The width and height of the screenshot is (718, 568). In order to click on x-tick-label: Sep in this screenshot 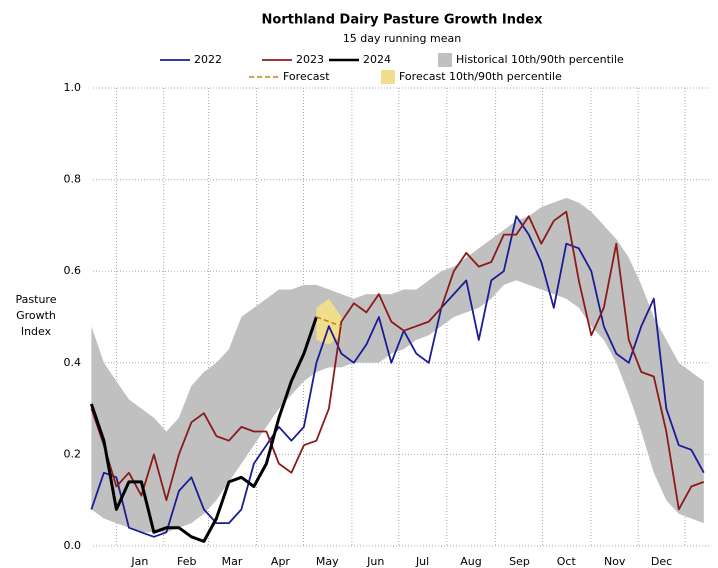, I will do `click(519, 561)`.